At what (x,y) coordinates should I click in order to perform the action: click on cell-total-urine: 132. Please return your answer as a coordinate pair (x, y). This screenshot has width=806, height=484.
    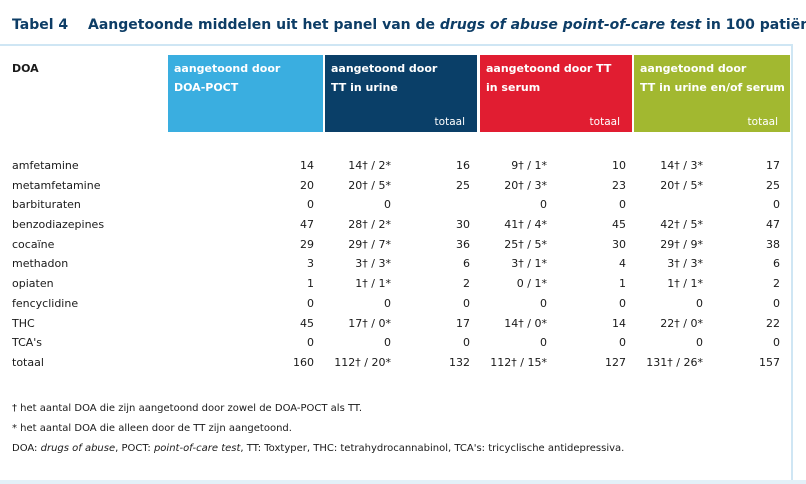
    Looking at the image, I should click on (459, 362).